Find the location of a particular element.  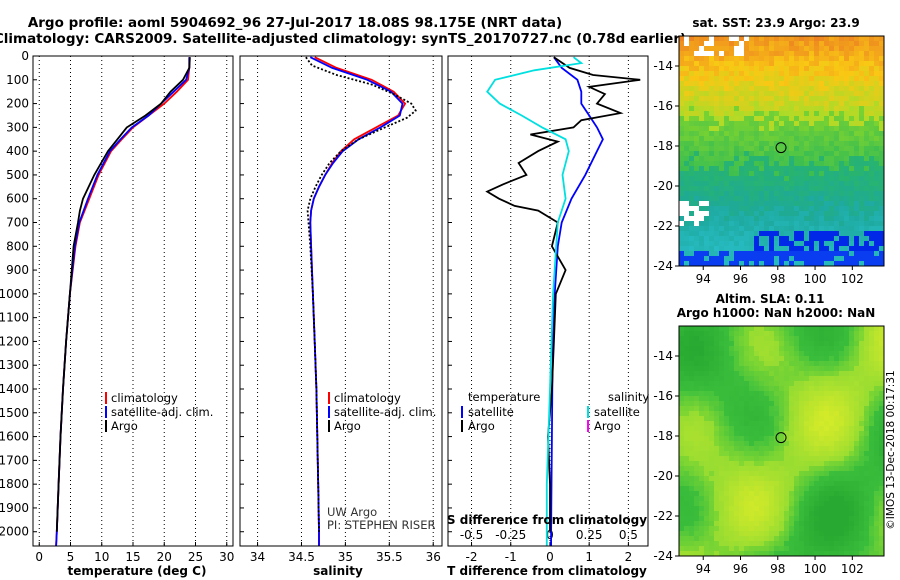

x-tick-label: 5 is located at coordinates (71, 557).